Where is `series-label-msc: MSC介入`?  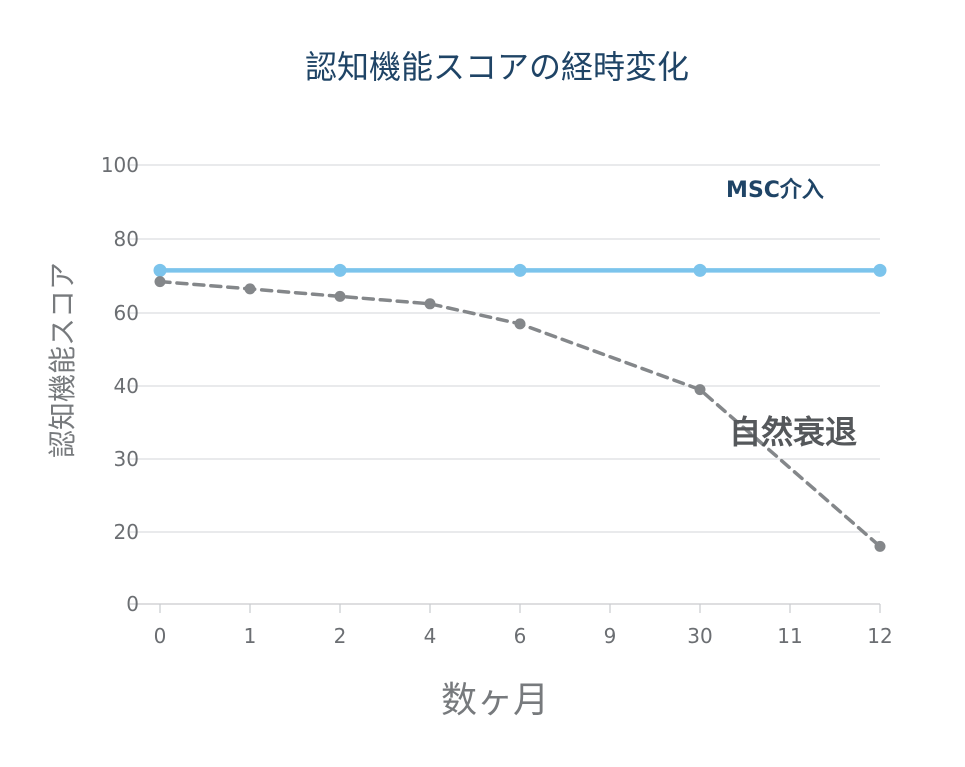
series-label-msc: MSC介入 is located at coordinates (775, 190).